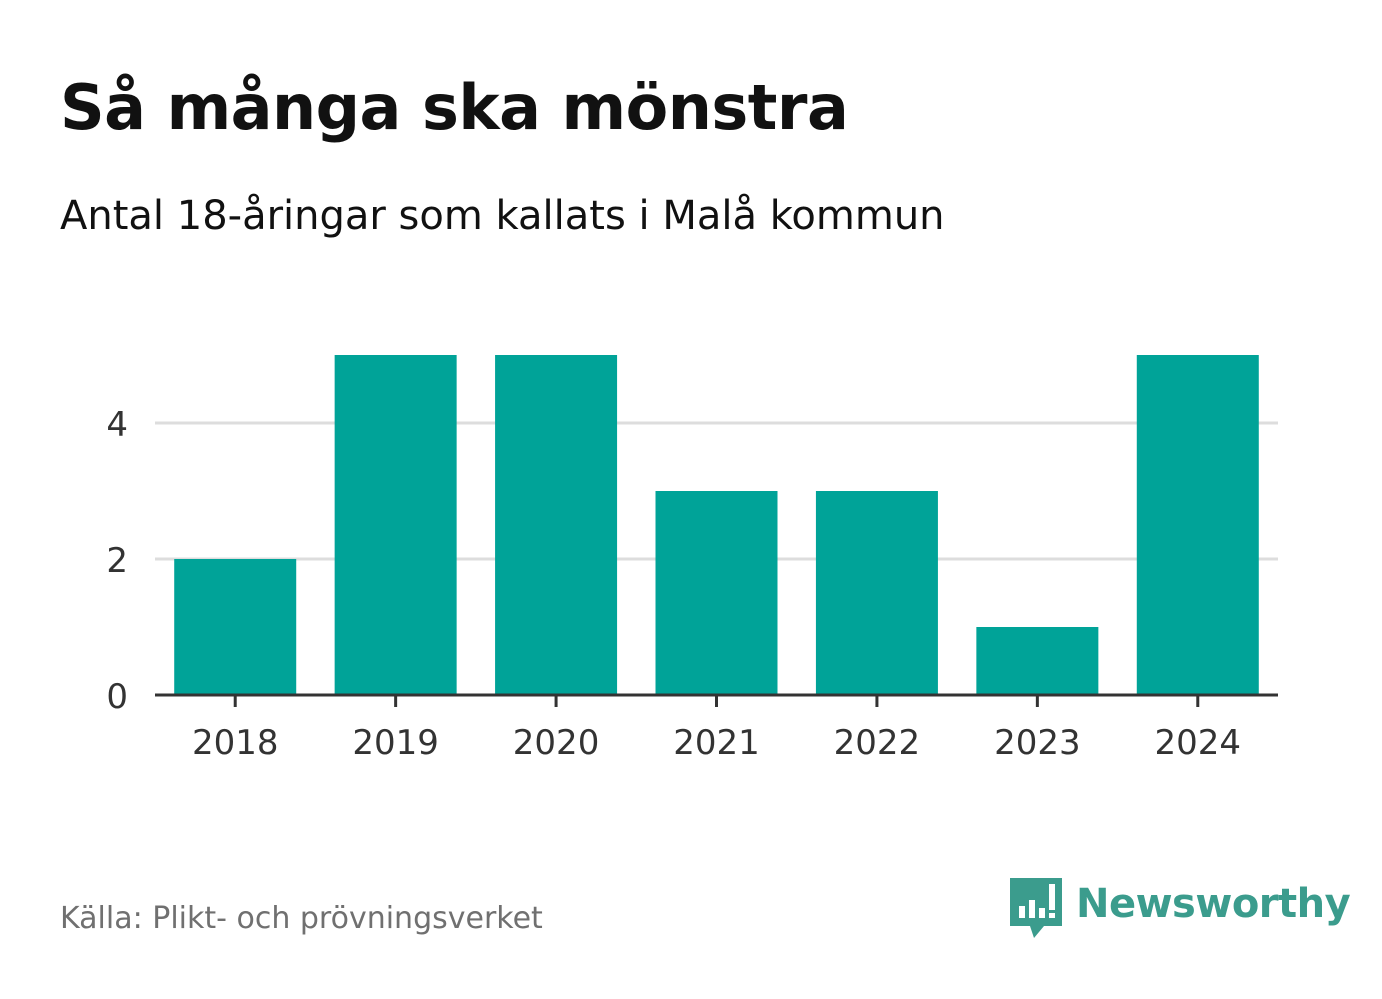 This screenshot has width=1382, height=999. Describe the element at coordinates (395, 525) in the screenshot. I see `bar-2019` at that location.